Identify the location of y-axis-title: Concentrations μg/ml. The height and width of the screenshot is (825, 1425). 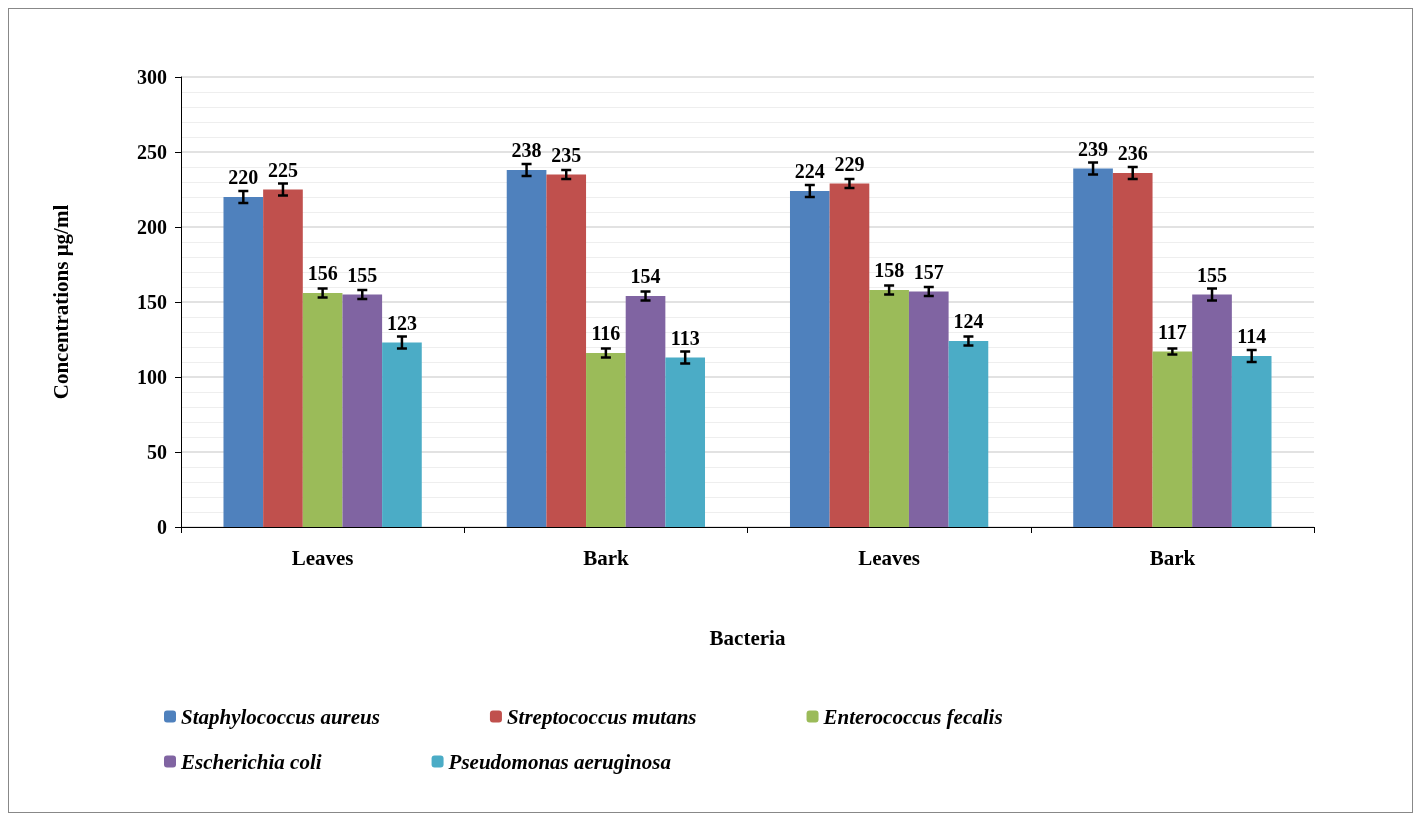
(60, 302).